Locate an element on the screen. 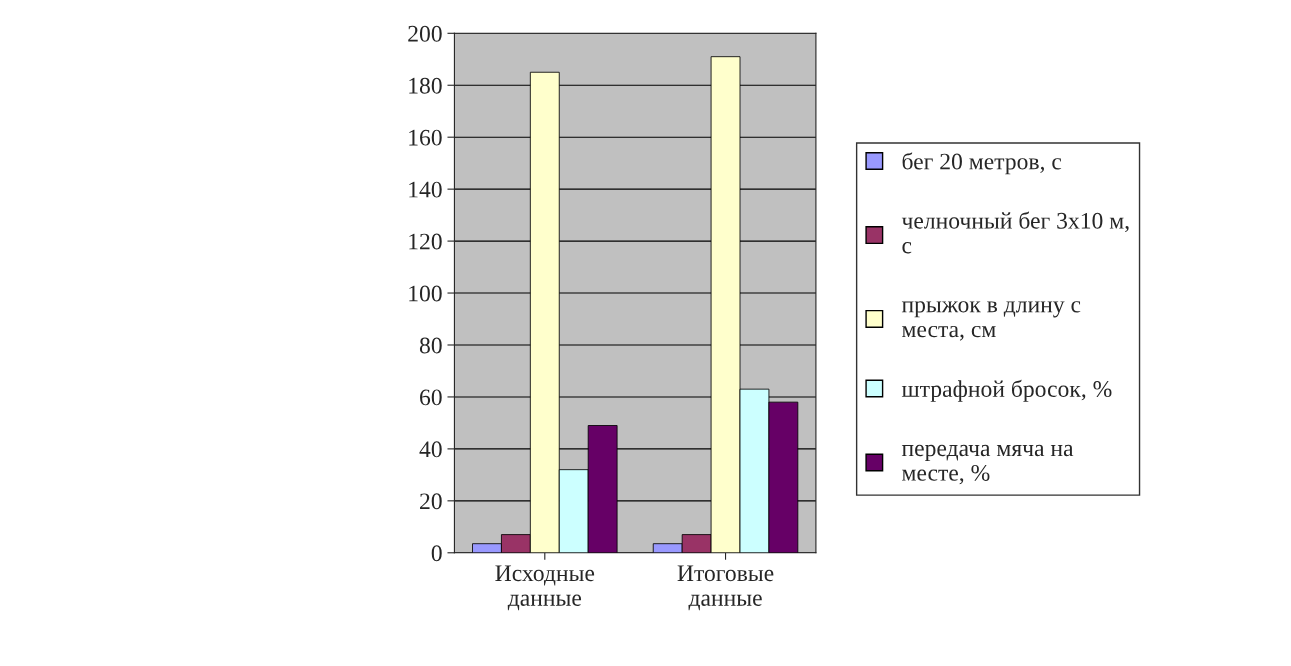 The width and height of the screenshot is (1291, 666). legend-label: передача мяча на месте, % is located at coordinates (987, 464).